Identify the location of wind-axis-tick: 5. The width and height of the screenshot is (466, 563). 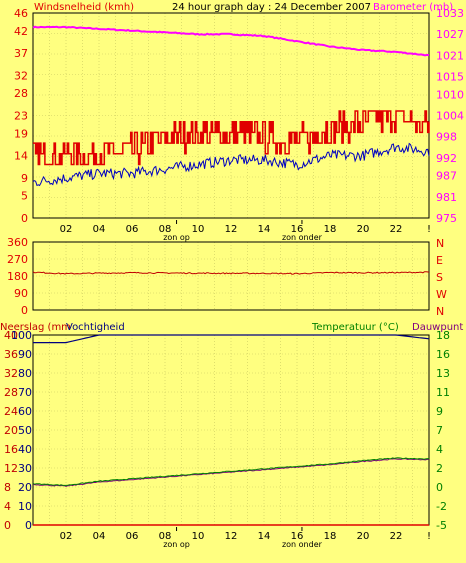
(24, 196).